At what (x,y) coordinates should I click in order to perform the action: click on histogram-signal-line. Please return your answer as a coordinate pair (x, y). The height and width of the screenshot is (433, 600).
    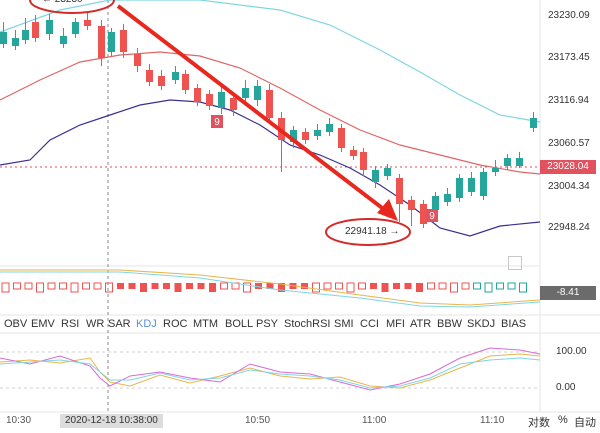
    Looking at the image, I should click on (270, 287).